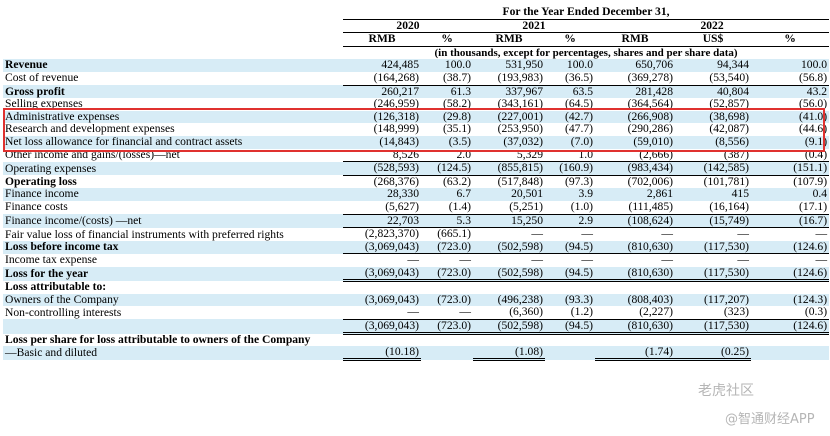  I want to click on cell-value: 415, so click(713, 194).